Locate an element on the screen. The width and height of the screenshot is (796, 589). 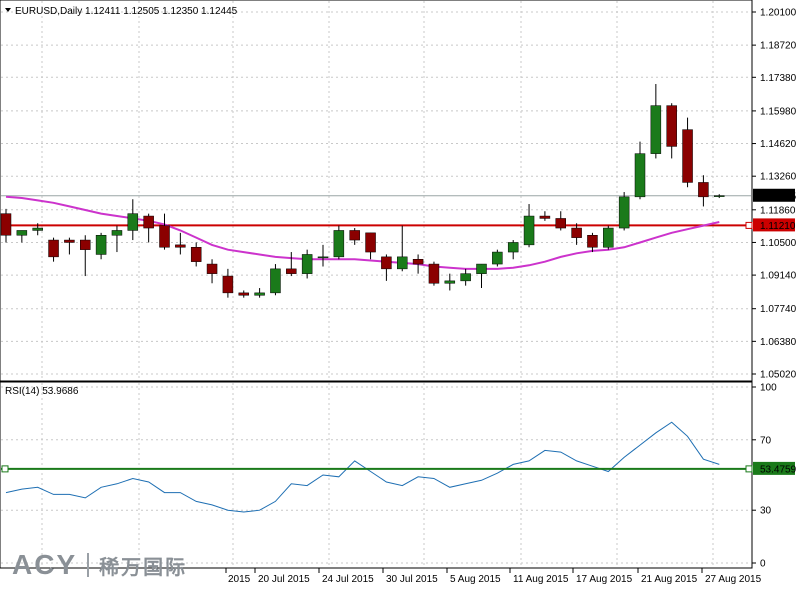
rsi-label: RSI(14) 53.9686 is located at coordinates (42, 391).